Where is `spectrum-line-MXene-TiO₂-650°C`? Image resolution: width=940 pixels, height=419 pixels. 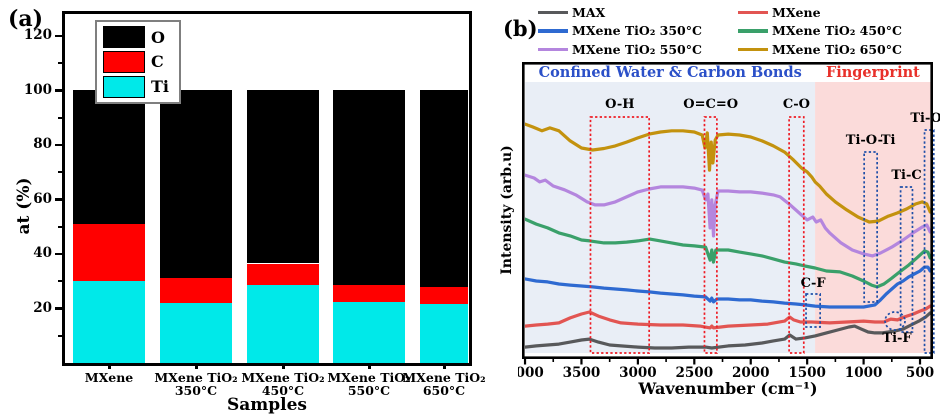 spectrum-line-MXene-TiO₂-650°C is located at coordinates (728, 173).